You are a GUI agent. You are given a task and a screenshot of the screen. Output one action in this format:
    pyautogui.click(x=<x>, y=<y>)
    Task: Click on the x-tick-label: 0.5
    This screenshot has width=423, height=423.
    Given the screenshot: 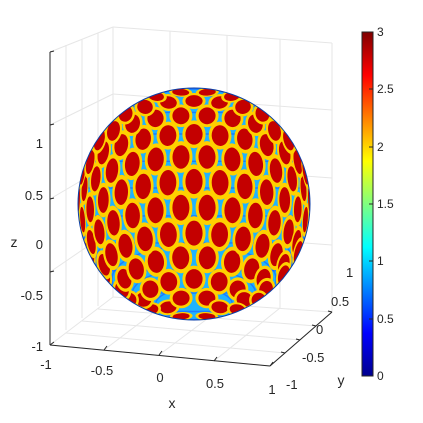 What is the action you would take?
    pyautogui.click(x=215, y=383)
    